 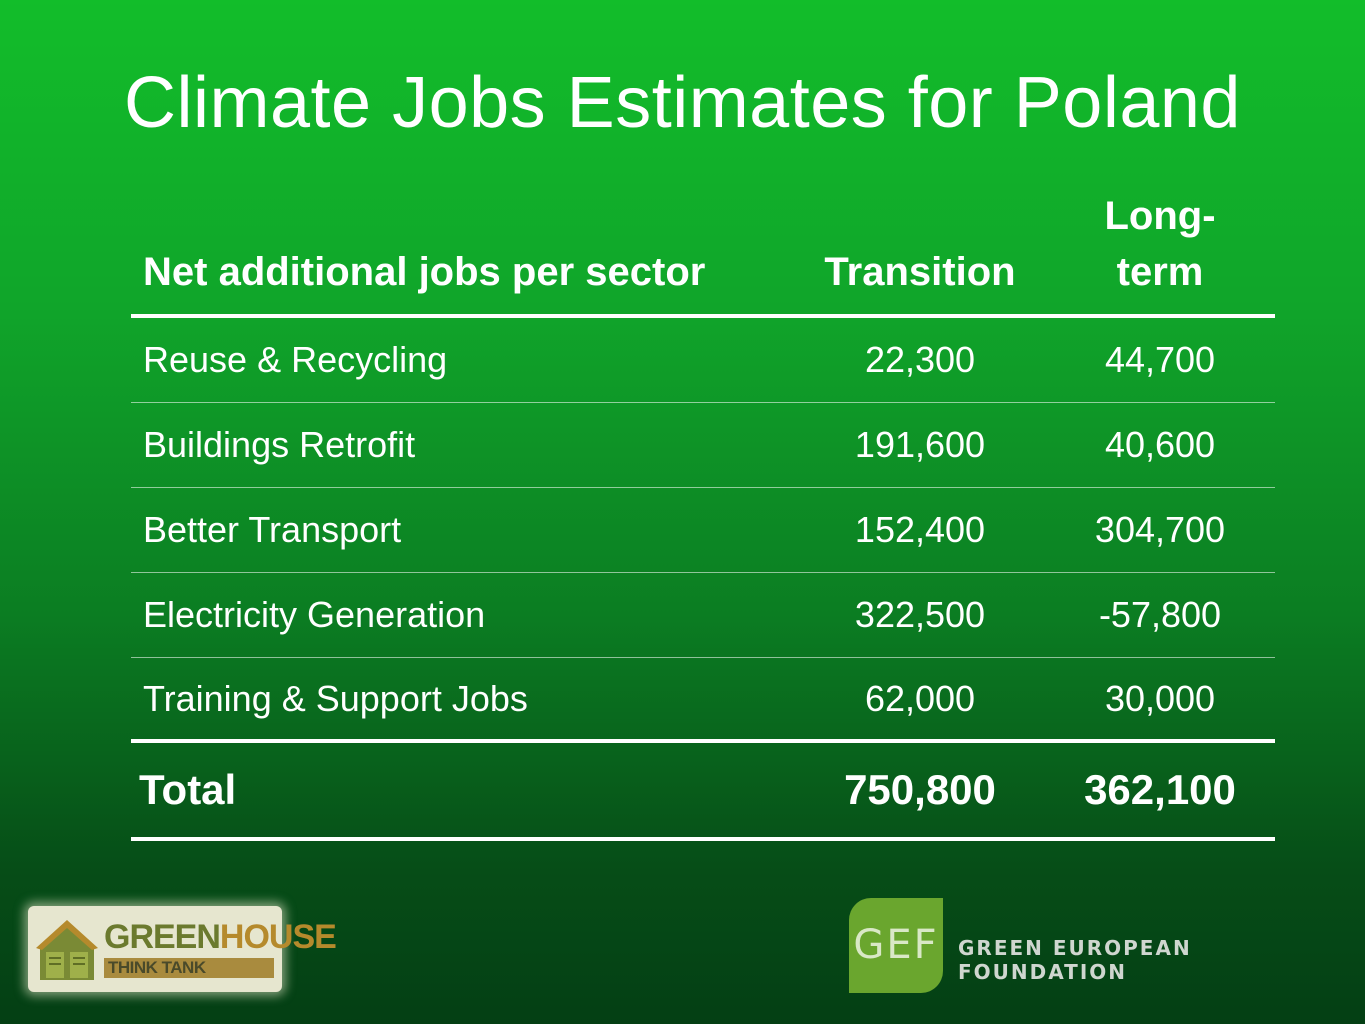 What do you see at coordinates (920, 272) in the screenshot?
I see `header-transition: Transition` at bounding box center [920, 272].